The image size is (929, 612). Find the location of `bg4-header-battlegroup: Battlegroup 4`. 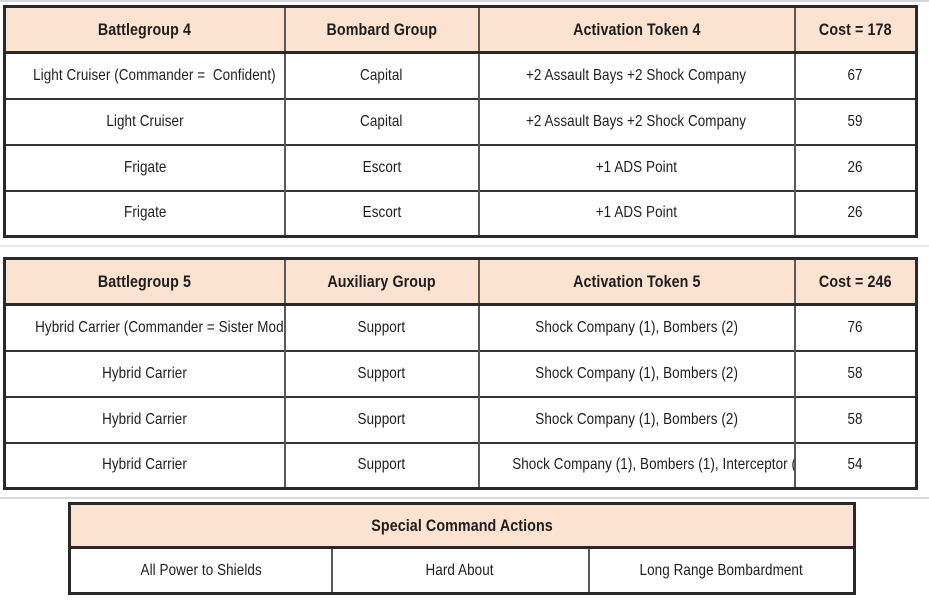

bg4-header-battlegroup: Battlegroup 4 is located at coordinates (144, 29).